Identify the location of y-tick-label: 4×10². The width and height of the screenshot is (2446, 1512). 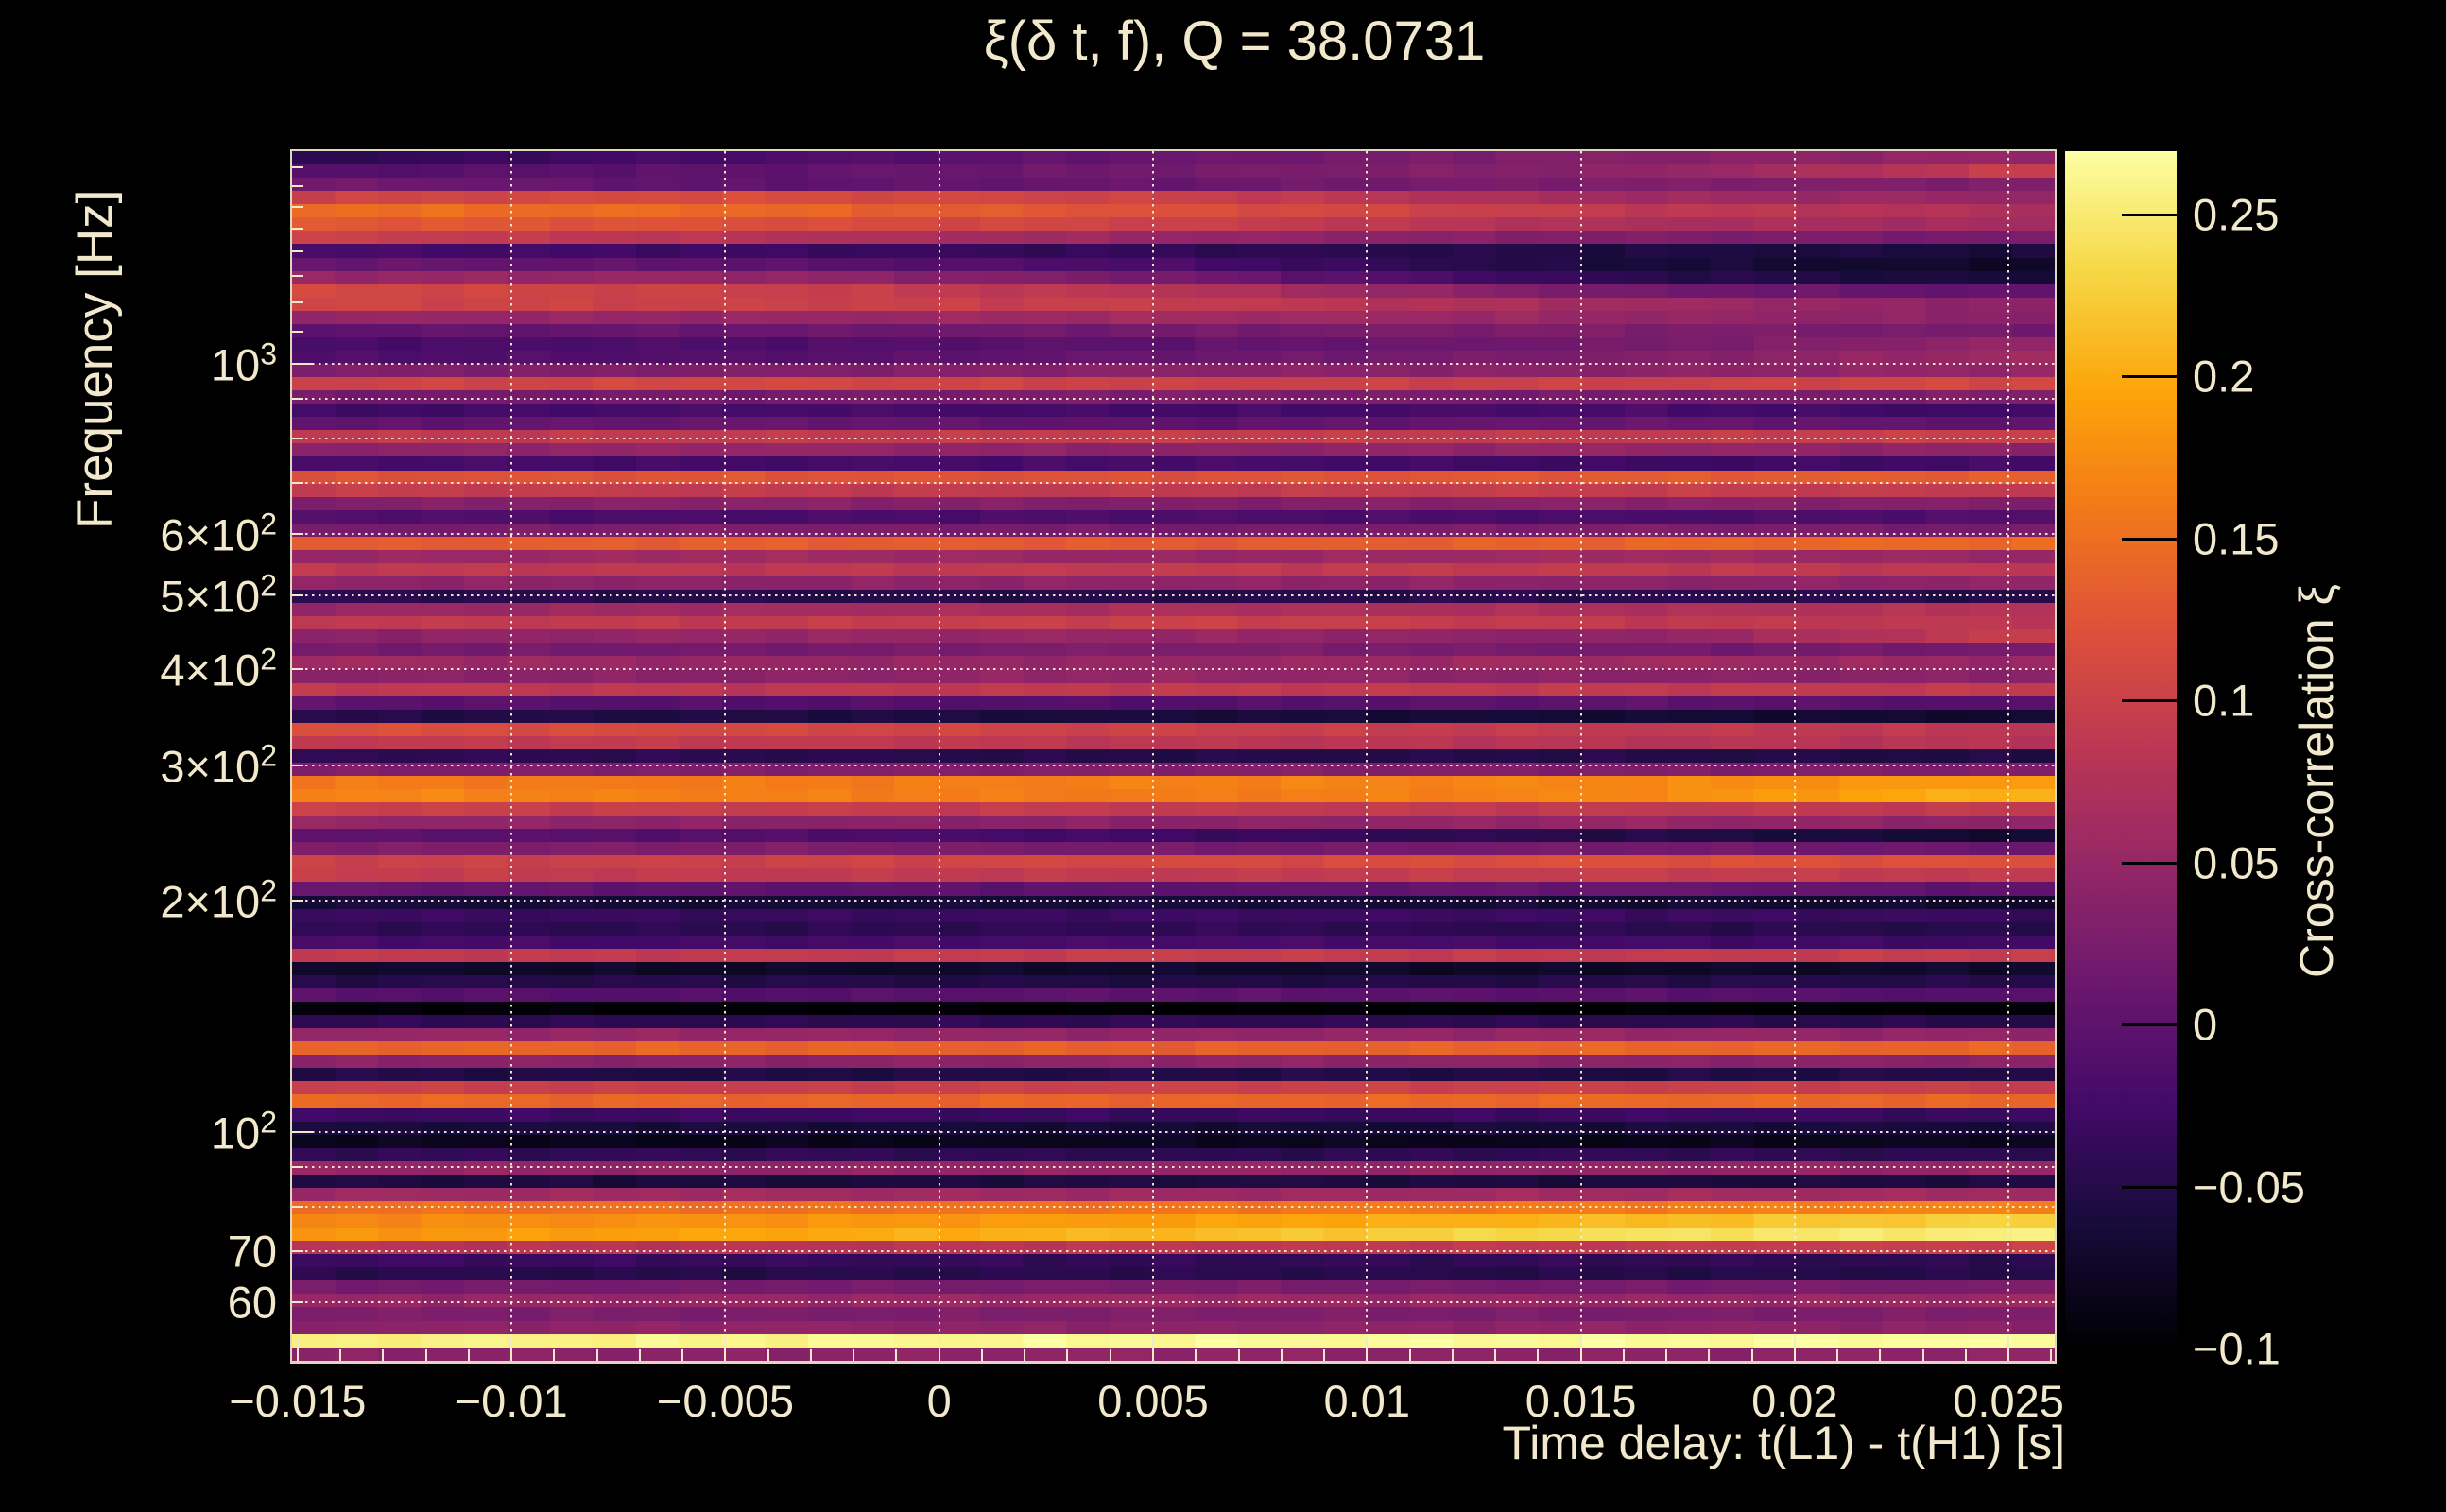
(219, 669).